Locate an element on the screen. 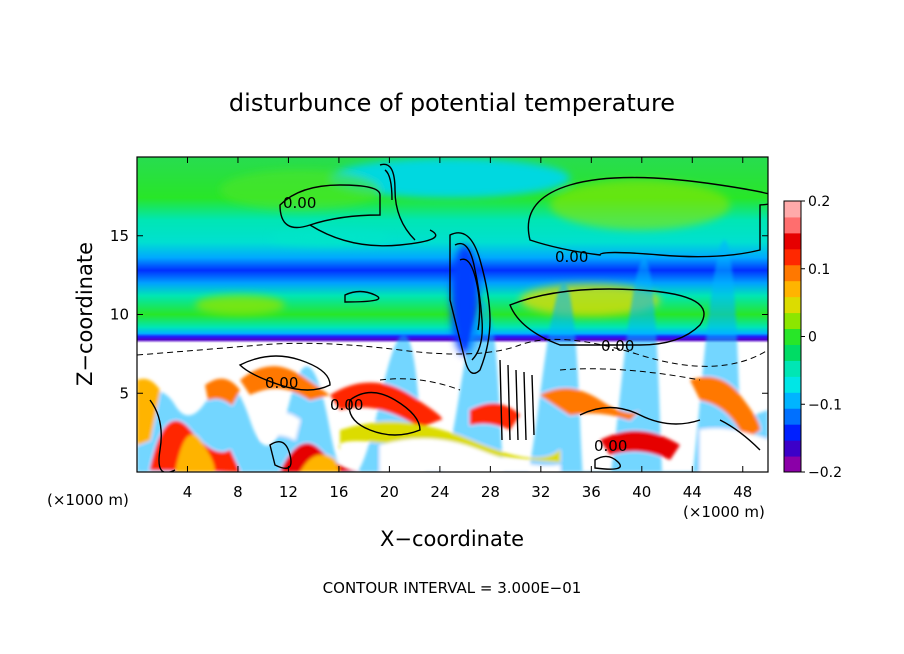 This screenshot has width=904, height=654. x-tick-label: 16 is located at coordinates (338, 492).